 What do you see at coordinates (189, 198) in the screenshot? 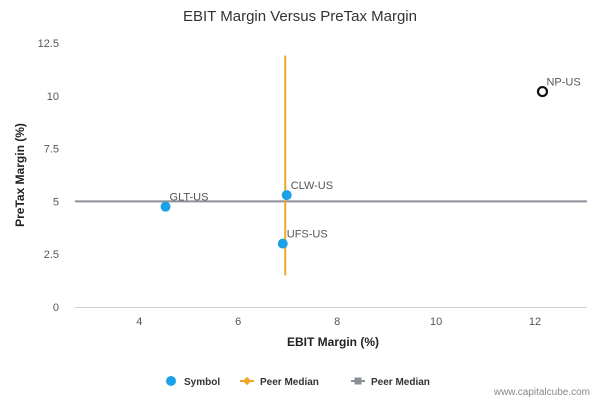
I see `data-point-label: GLT-US` at bounding box center [189, 198].